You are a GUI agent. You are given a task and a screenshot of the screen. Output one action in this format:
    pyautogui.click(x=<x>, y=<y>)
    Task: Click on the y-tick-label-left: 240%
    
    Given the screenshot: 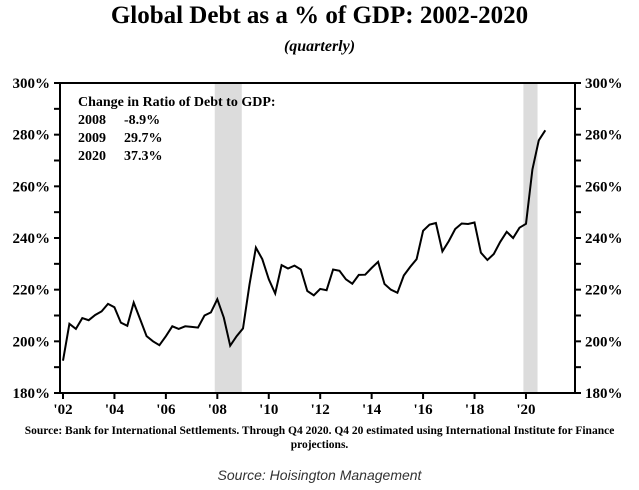 What is the action you would take?
    pyautogui.click(x=32, y=239)
    